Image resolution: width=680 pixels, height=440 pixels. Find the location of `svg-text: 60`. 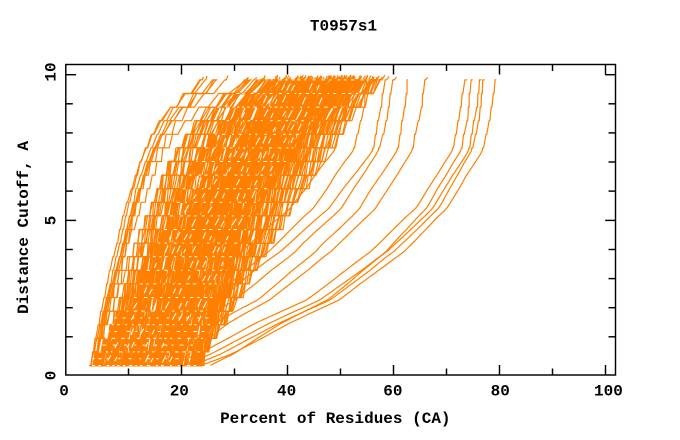

svg-text: 60 is located at coordinates (392, 391).